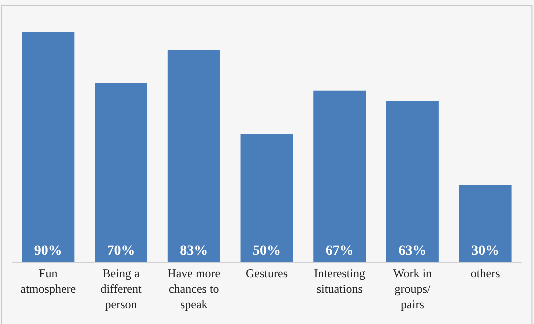 This screenshot has height=324, width=534. Describe the element at coordinates (486, 251) in the screenshot. I see `data-label: 30%` at that location.